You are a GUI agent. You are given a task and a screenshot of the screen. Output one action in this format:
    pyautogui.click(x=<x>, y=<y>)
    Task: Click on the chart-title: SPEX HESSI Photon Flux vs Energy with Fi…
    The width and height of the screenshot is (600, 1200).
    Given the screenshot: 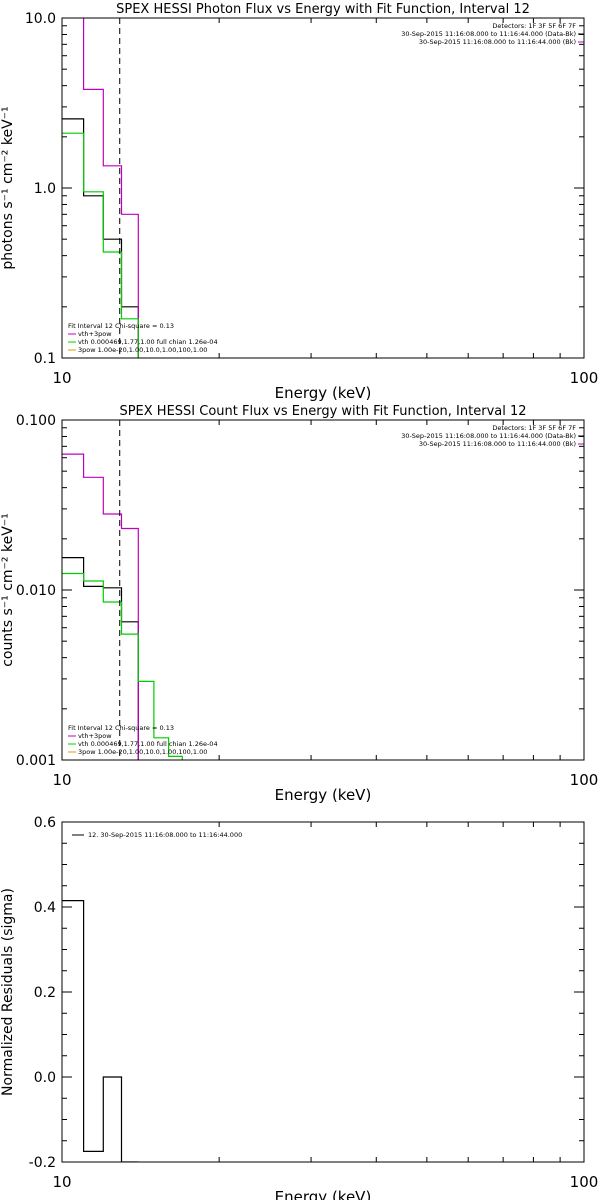 What is the action you would take?
    pyautogui.click(x=323, y=9)
    